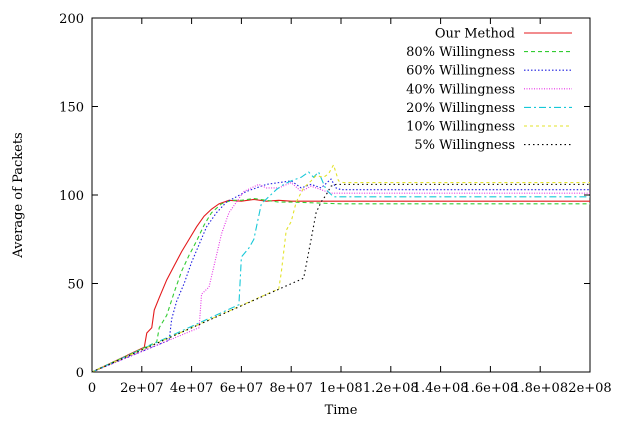  What do you see at coordinates (464, 145) in the screenshot?
I see `legend-label: 5% Willingness` at bounding box center [464, 145].